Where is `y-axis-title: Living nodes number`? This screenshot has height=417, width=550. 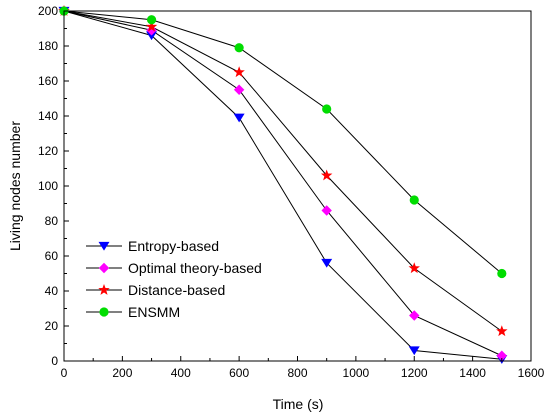 y-axis-title: Living nodes number is located at coordinates (15, 186).